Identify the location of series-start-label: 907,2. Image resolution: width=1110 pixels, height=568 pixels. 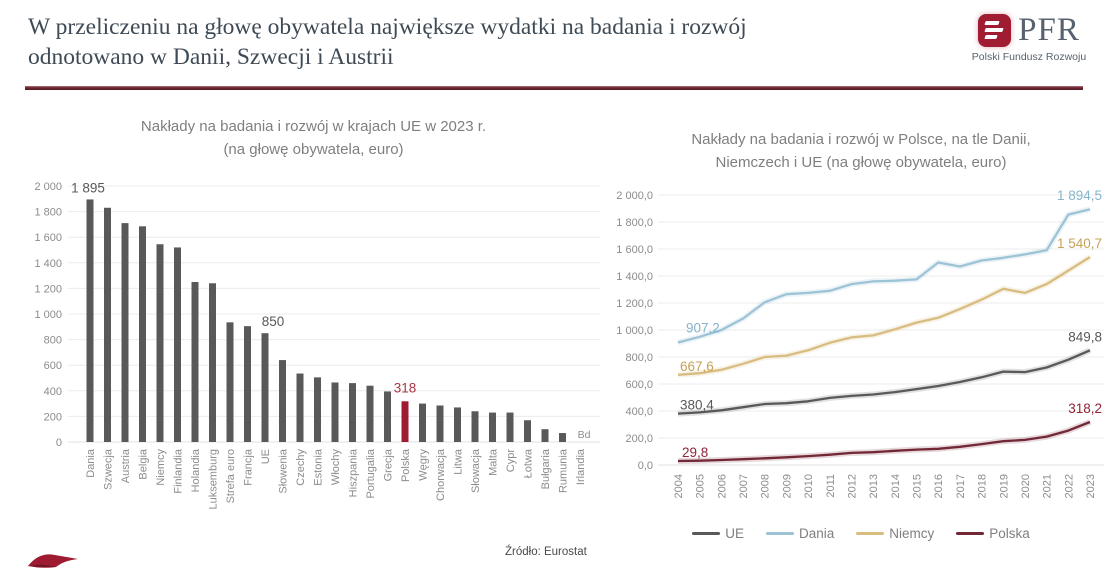
(703, 328).